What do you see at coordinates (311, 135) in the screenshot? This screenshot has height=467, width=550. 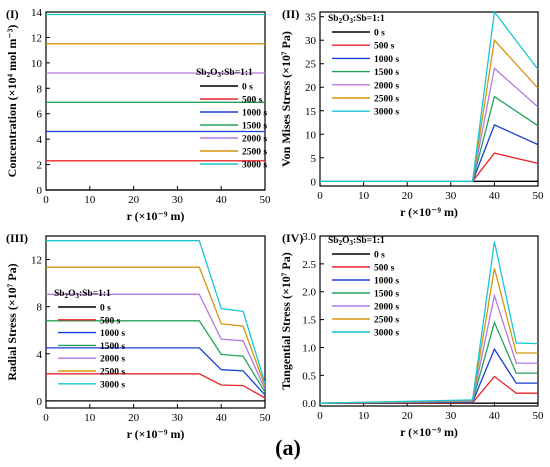 I see `y-tick-label: 10` at bounding box center [311, 135].